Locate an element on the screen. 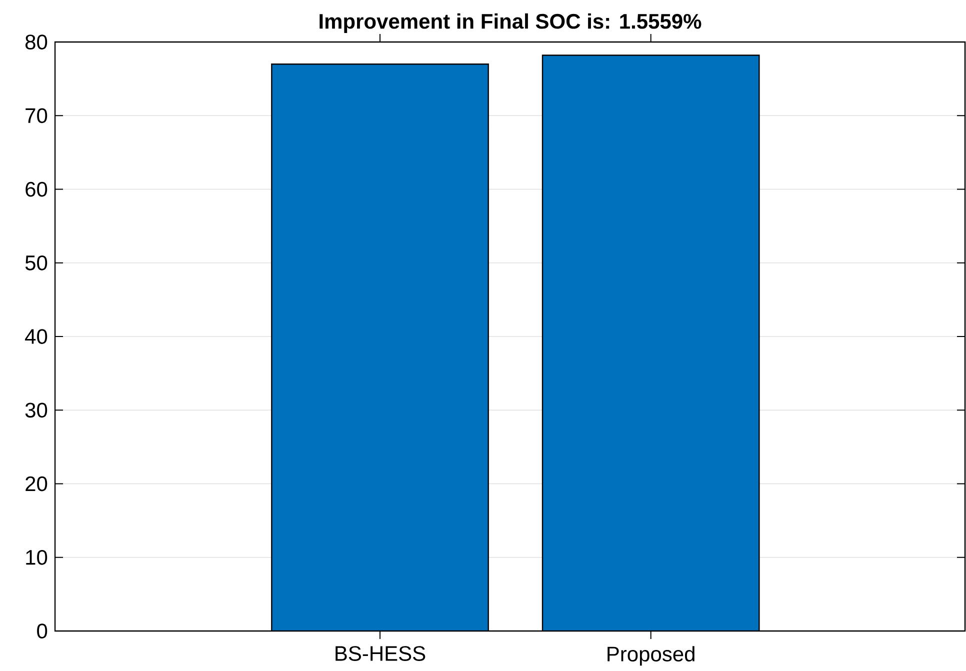 This screenshot has height=671, width=966. y-tick-label: 50 is located at coordinates (36, 262).